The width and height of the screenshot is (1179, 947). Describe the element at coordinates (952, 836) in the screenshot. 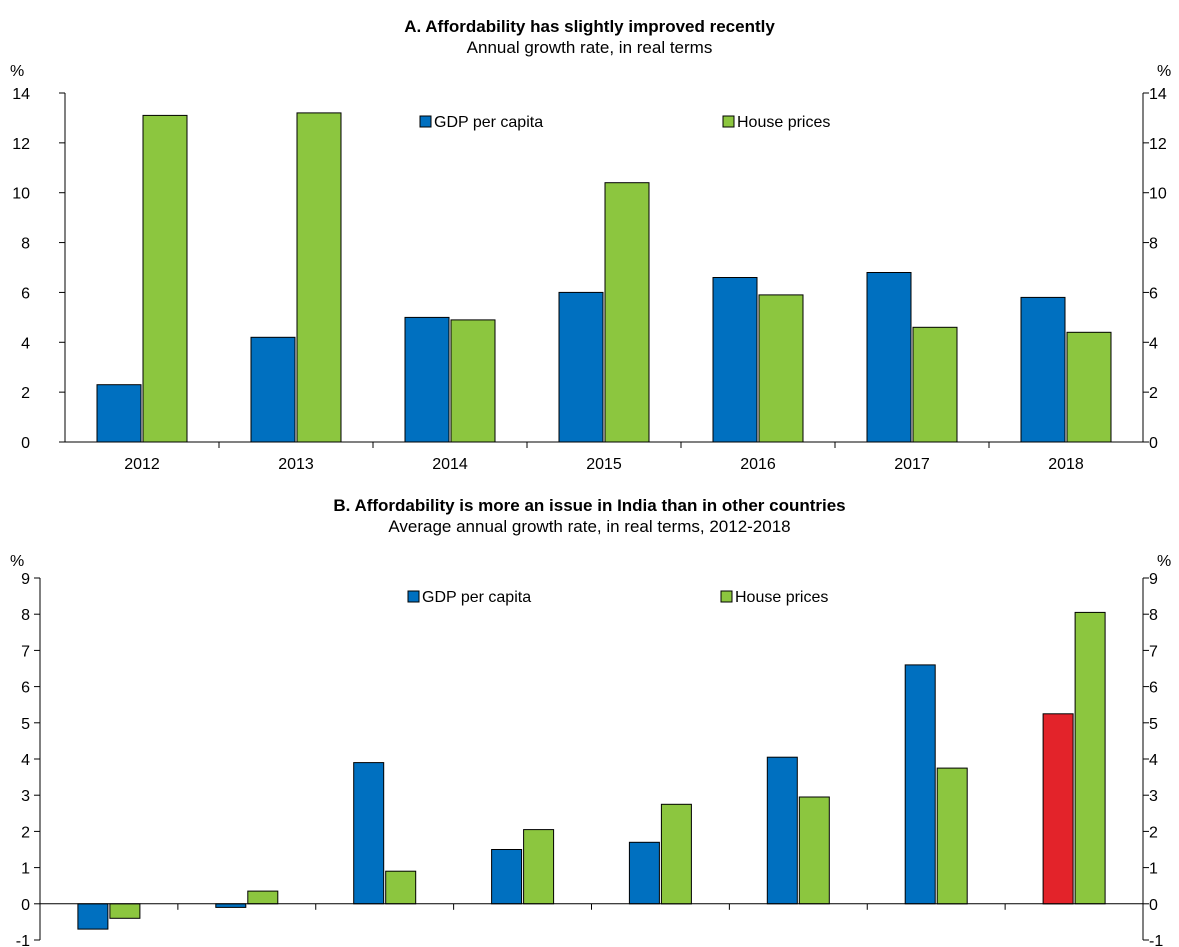

I see `chart-b-bar-house-prices-chn` at that location.